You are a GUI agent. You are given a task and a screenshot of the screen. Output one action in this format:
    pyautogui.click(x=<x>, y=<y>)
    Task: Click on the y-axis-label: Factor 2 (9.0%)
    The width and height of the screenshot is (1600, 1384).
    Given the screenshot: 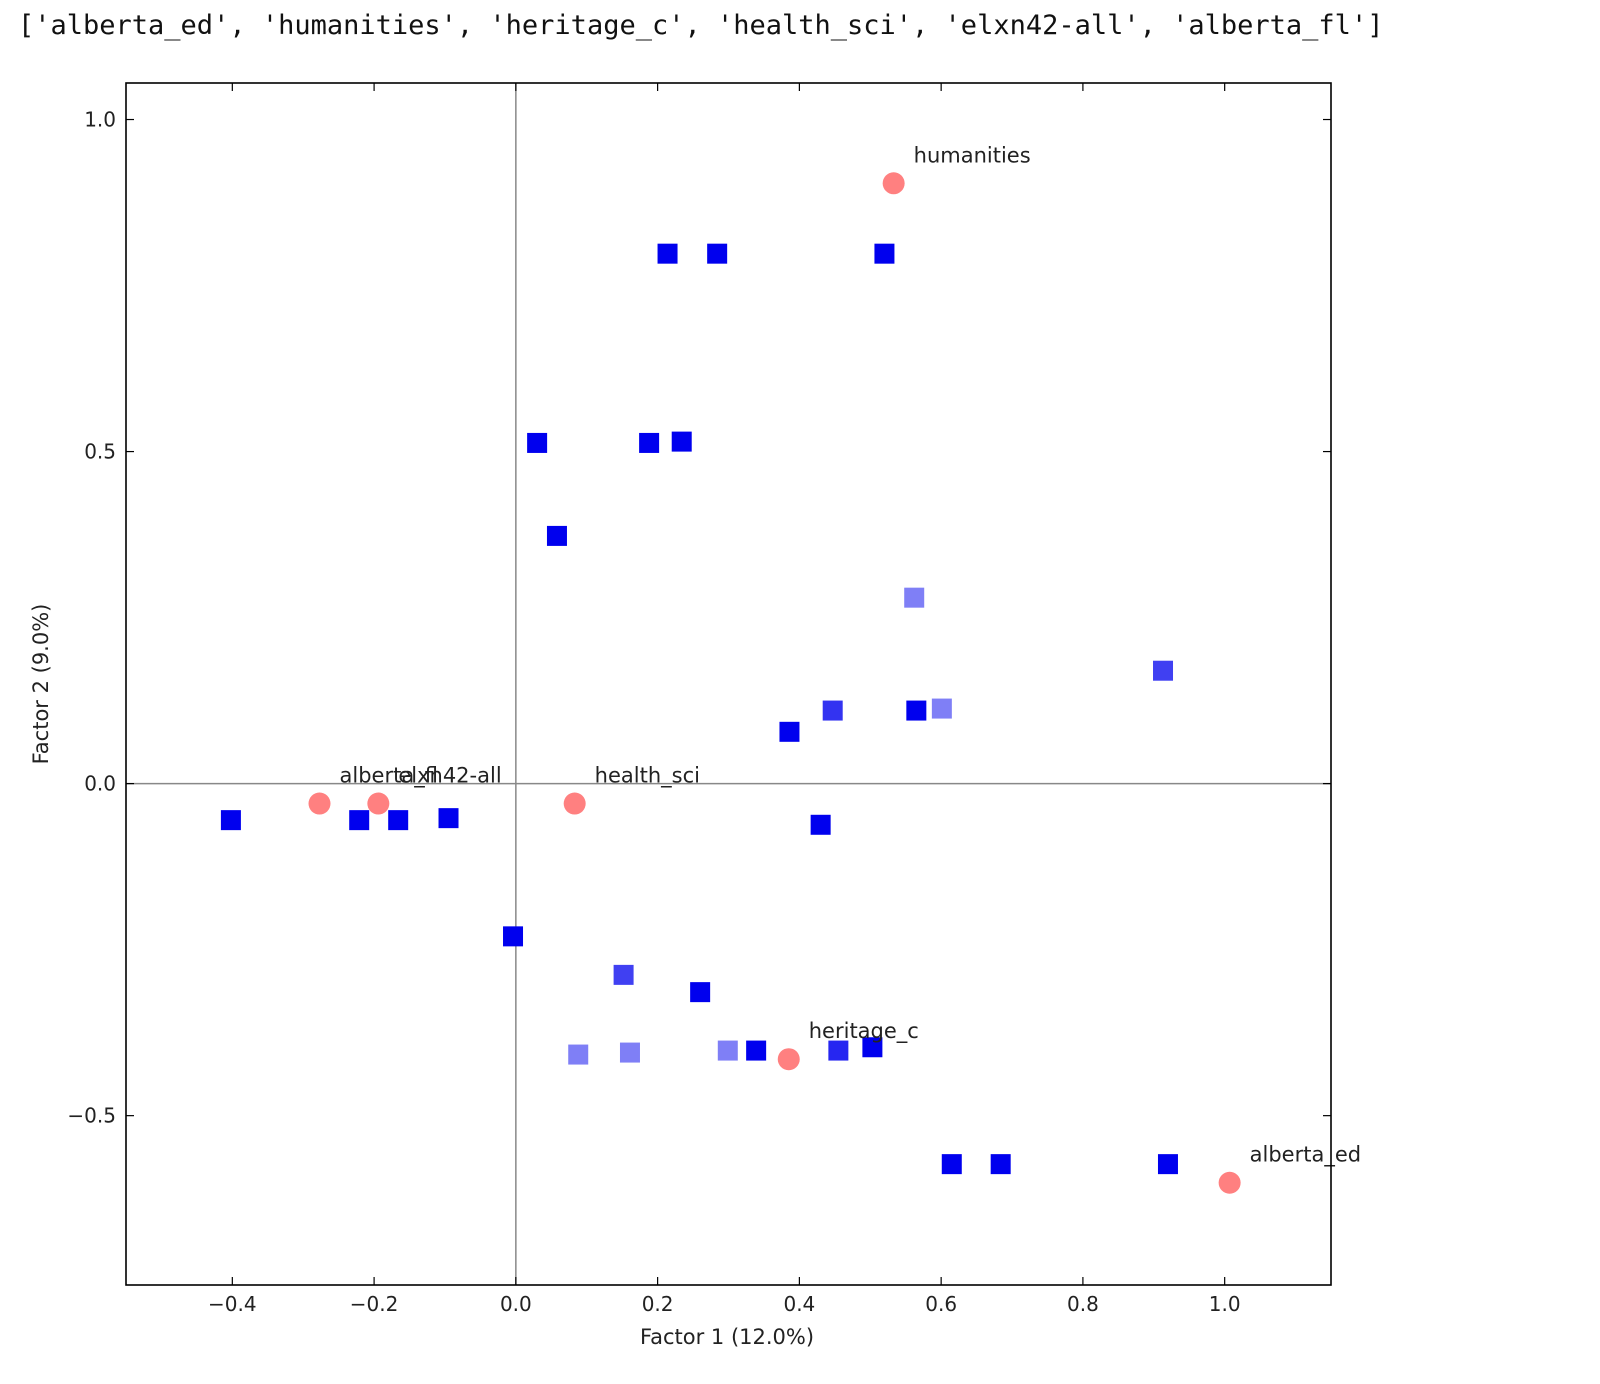 What is the action you would take?
    pyautogui.click(x=41, y=684)
    